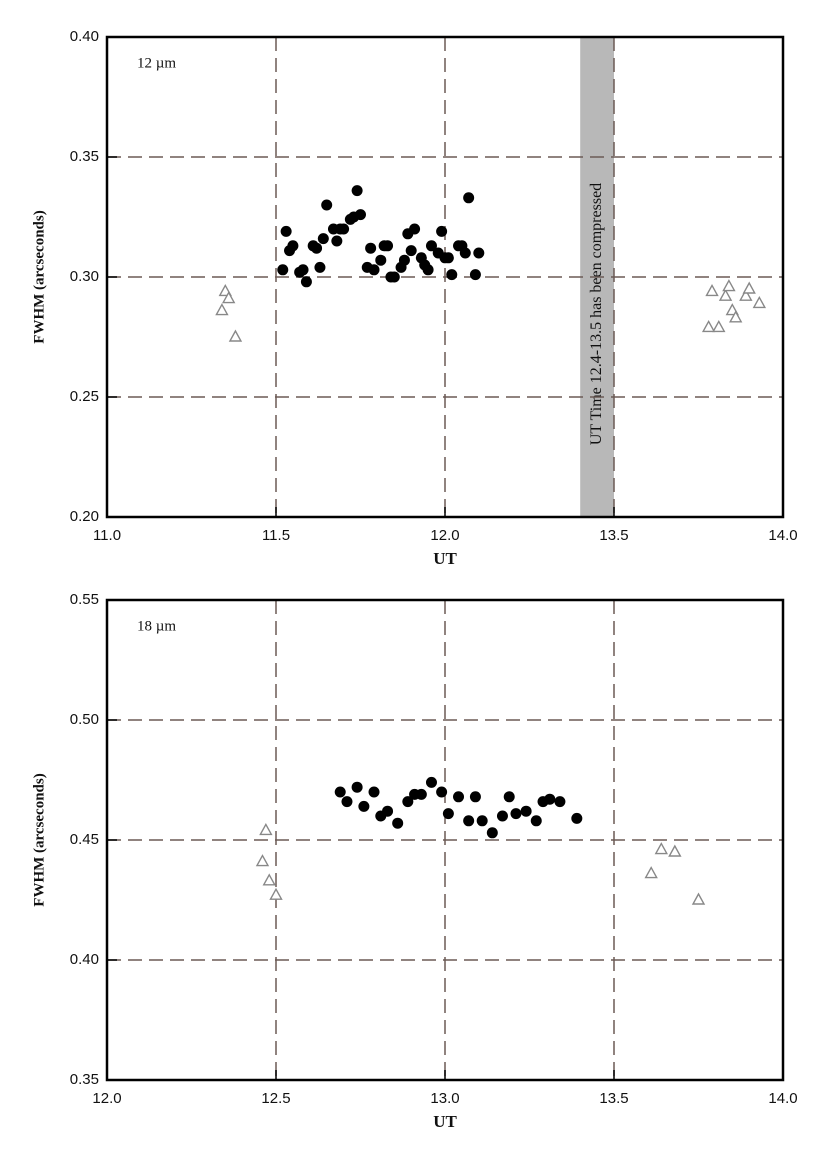 The image size is (830, 1149). I want to click on y-tick-label: 0.50, so click(84, 719).